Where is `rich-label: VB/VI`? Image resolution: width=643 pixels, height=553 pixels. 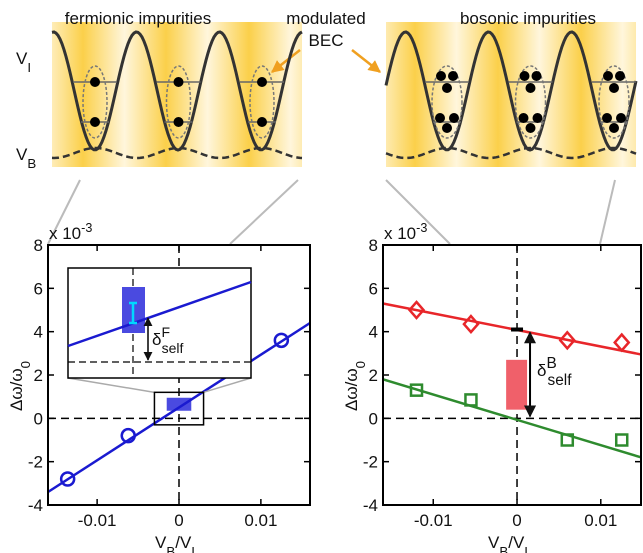
rich-label: VB/VI is located at coordinates (175, 543).